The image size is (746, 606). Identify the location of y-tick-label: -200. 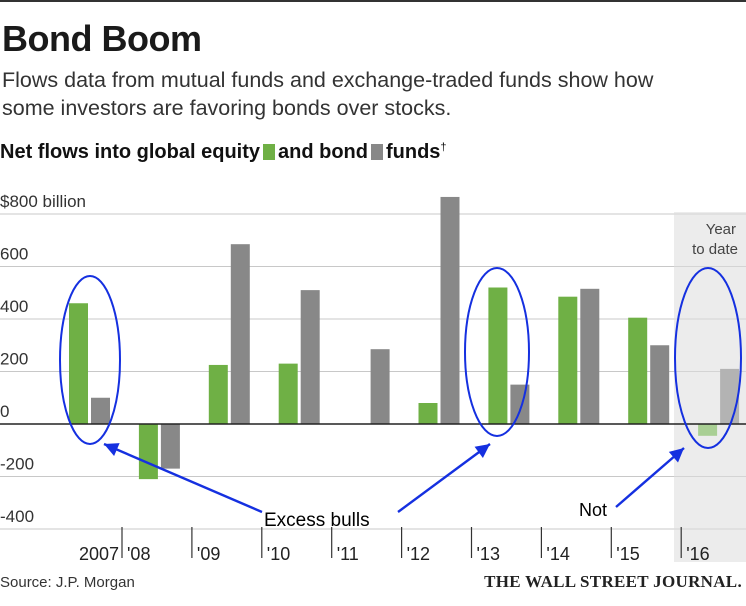
(17, 464).